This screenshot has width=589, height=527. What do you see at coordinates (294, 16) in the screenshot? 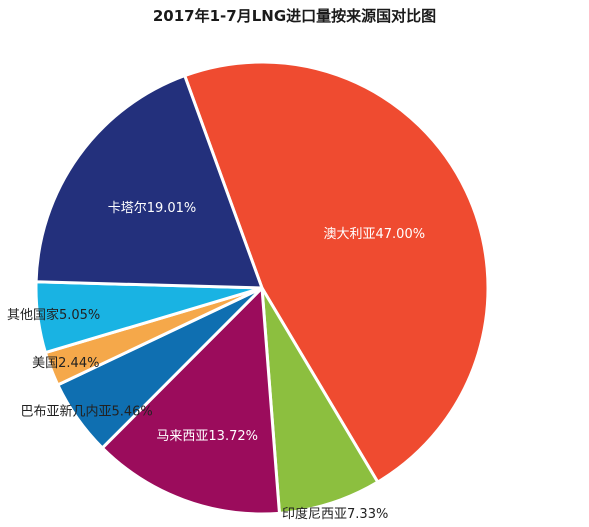
I see `chart-title: 2017年1-7月LNG进口量按来源国对比图` at bounding box center [294, 16].